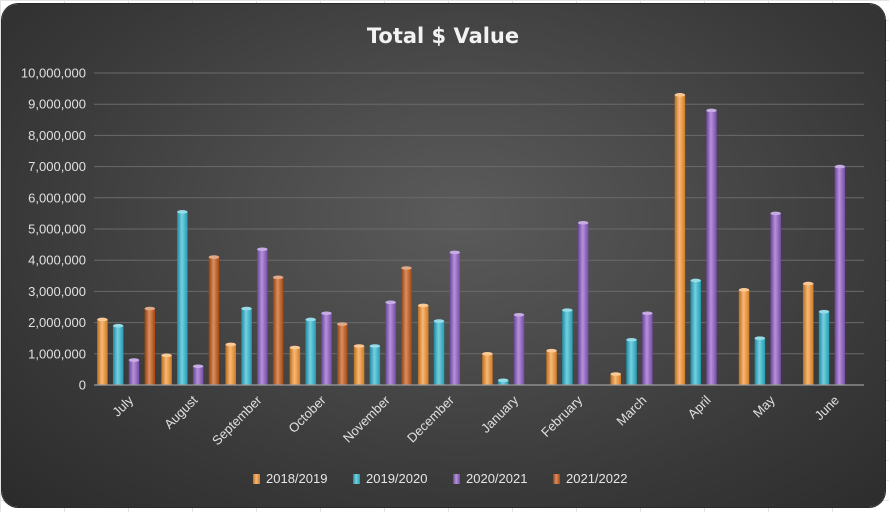  I want to click on bar-2019-2020-may, so click(760, 360).